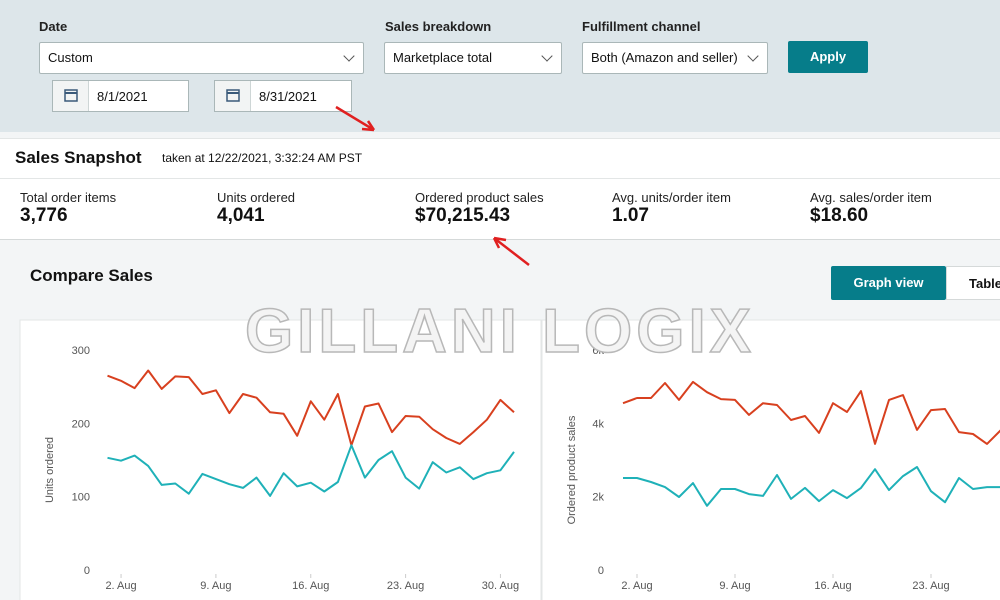 This screenshot has width=1000, height=600. What do you see at coordinates (201, 58) in the screenshot?
I see `date-select: Custom` at bounding box center [201, 58].